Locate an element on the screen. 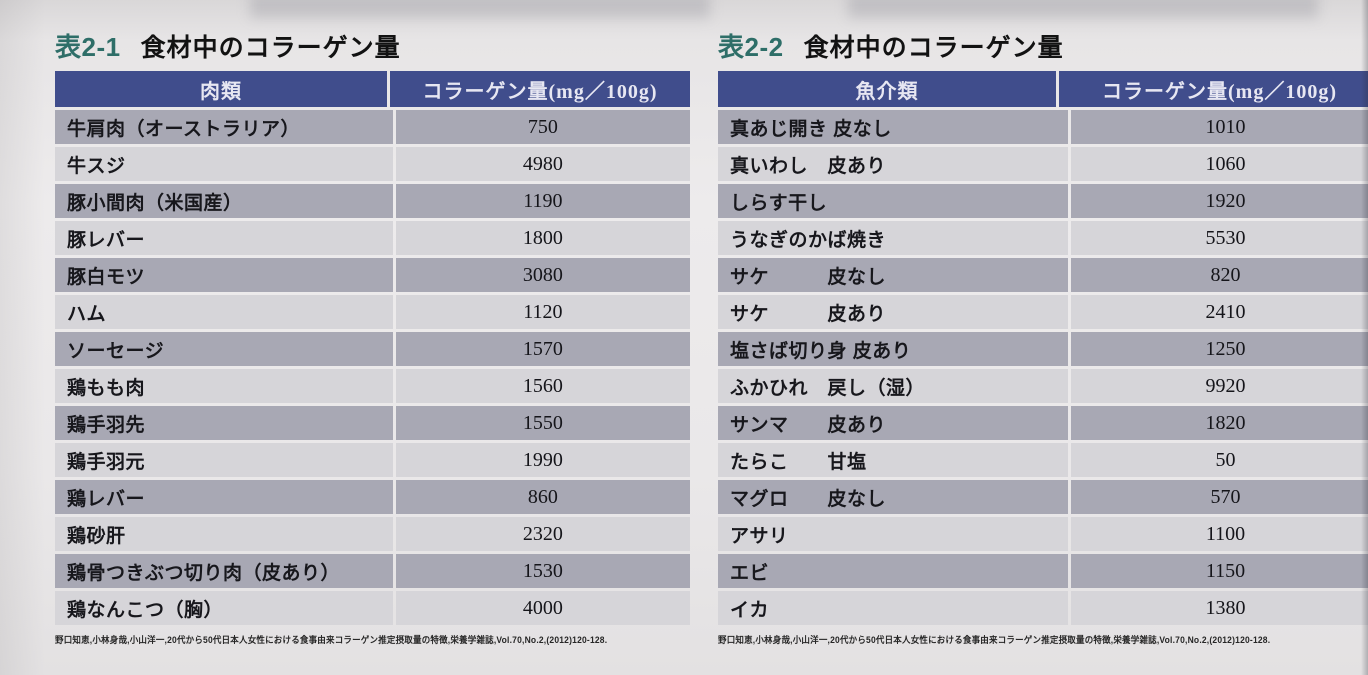  page-bleed-artifact is located at coordinates (480, 9).